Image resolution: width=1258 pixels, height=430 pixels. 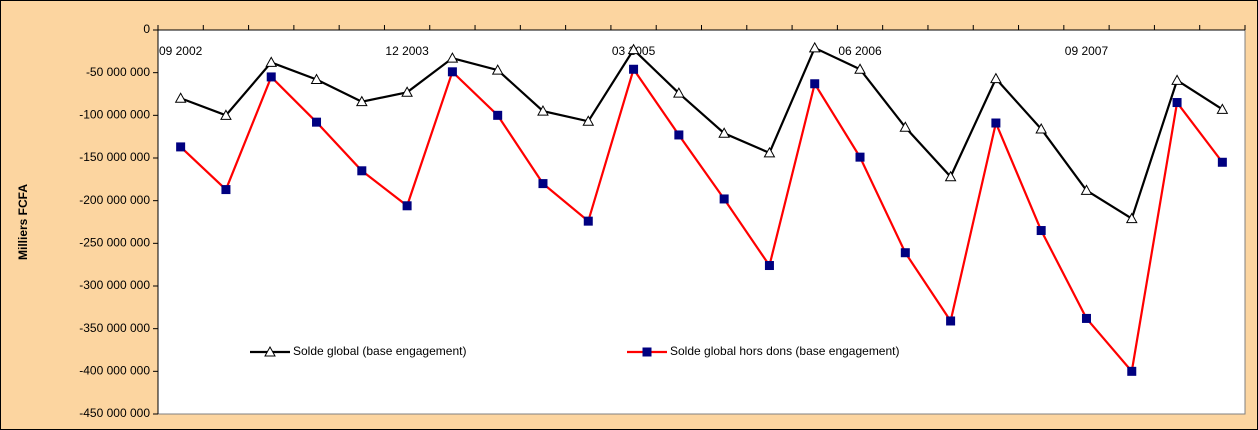 What do you see at coordinates (114, 413) in the screenshot?
I see `y-tick-label: -450 000 000` at bounding box center [114, 413].